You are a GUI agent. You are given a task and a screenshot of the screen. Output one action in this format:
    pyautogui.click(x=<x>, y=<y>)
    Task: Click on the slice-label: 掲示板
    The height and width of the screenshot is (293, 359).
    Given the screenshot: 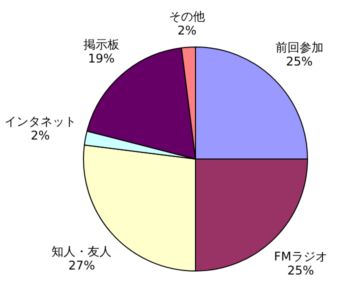 What is the action you would take?
    pyautogui.click(x=101, y=44)
    